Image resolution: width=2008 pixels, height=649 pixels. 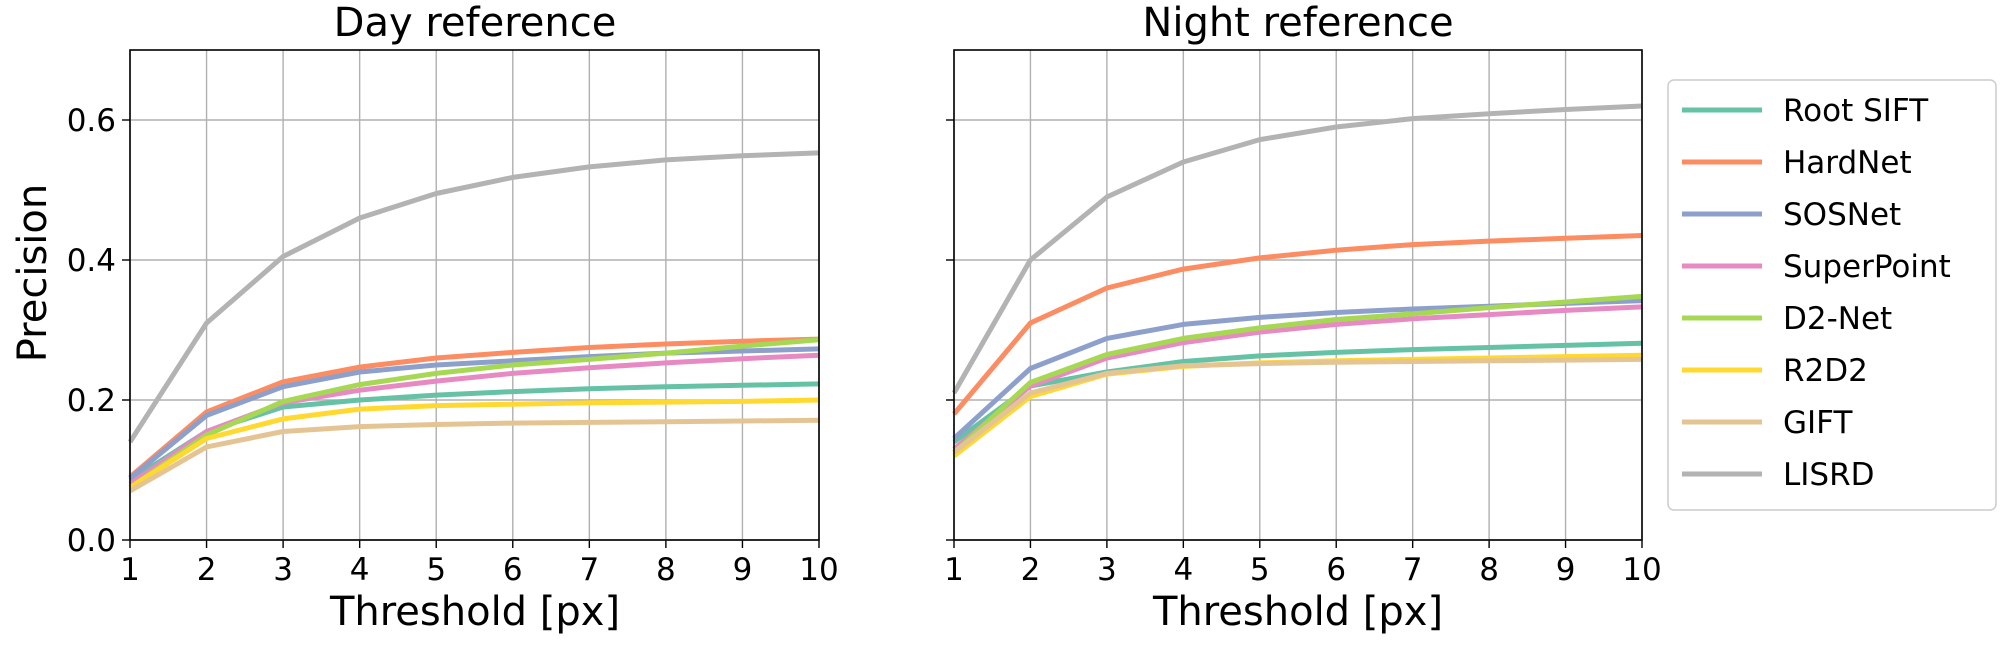 I want to click on panel-day-title: Day reference, so click(x=475, y=23).